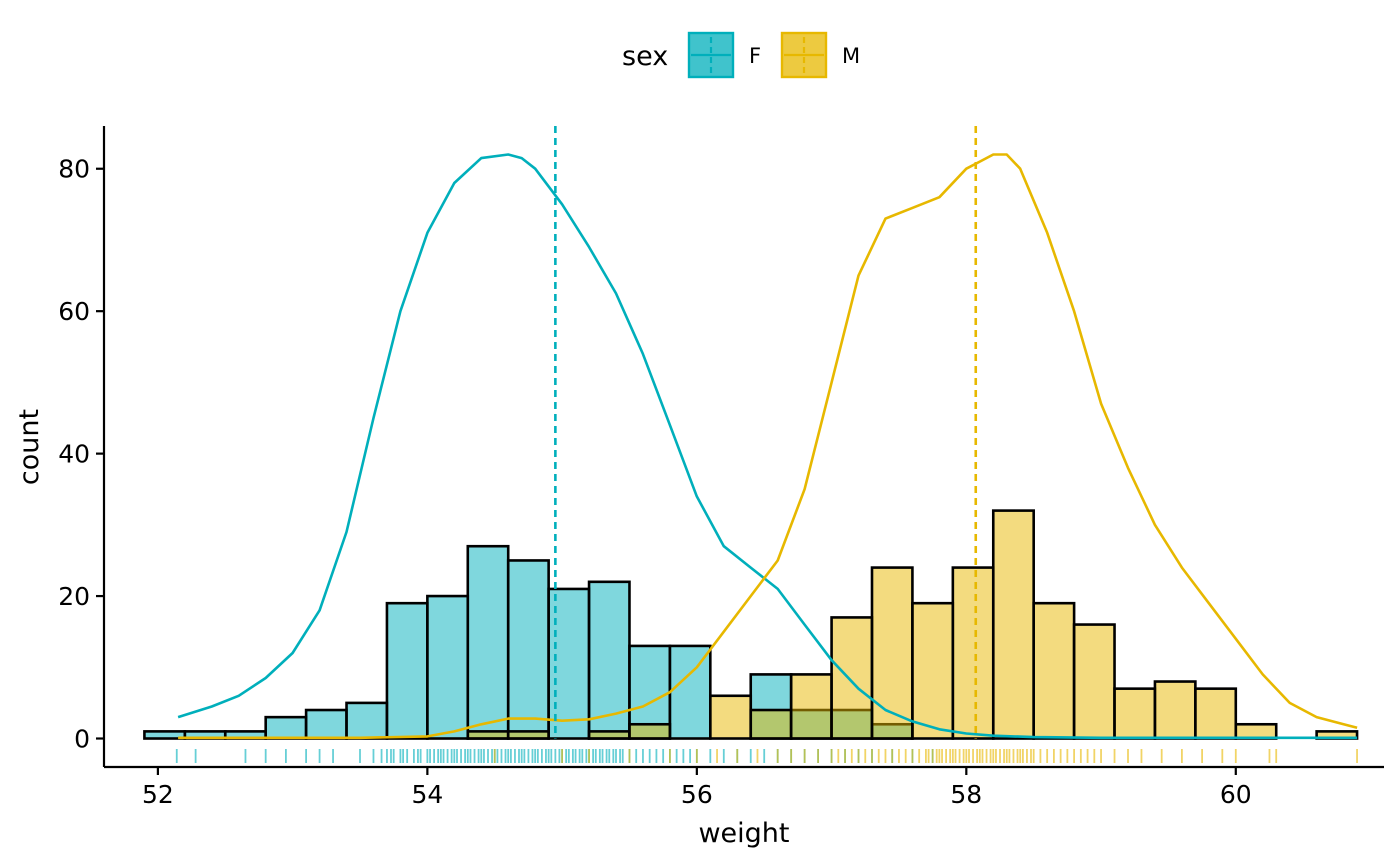  Describe the element at coordinates (851, 56) in the screenshot. I see `legend-label-m: M` at that location.